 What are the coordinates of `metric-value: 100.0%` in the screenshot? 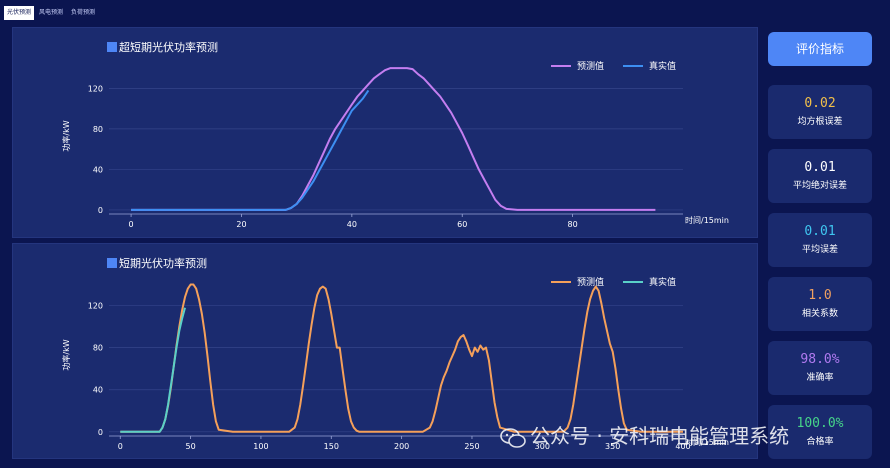 It's located at (820, 423).